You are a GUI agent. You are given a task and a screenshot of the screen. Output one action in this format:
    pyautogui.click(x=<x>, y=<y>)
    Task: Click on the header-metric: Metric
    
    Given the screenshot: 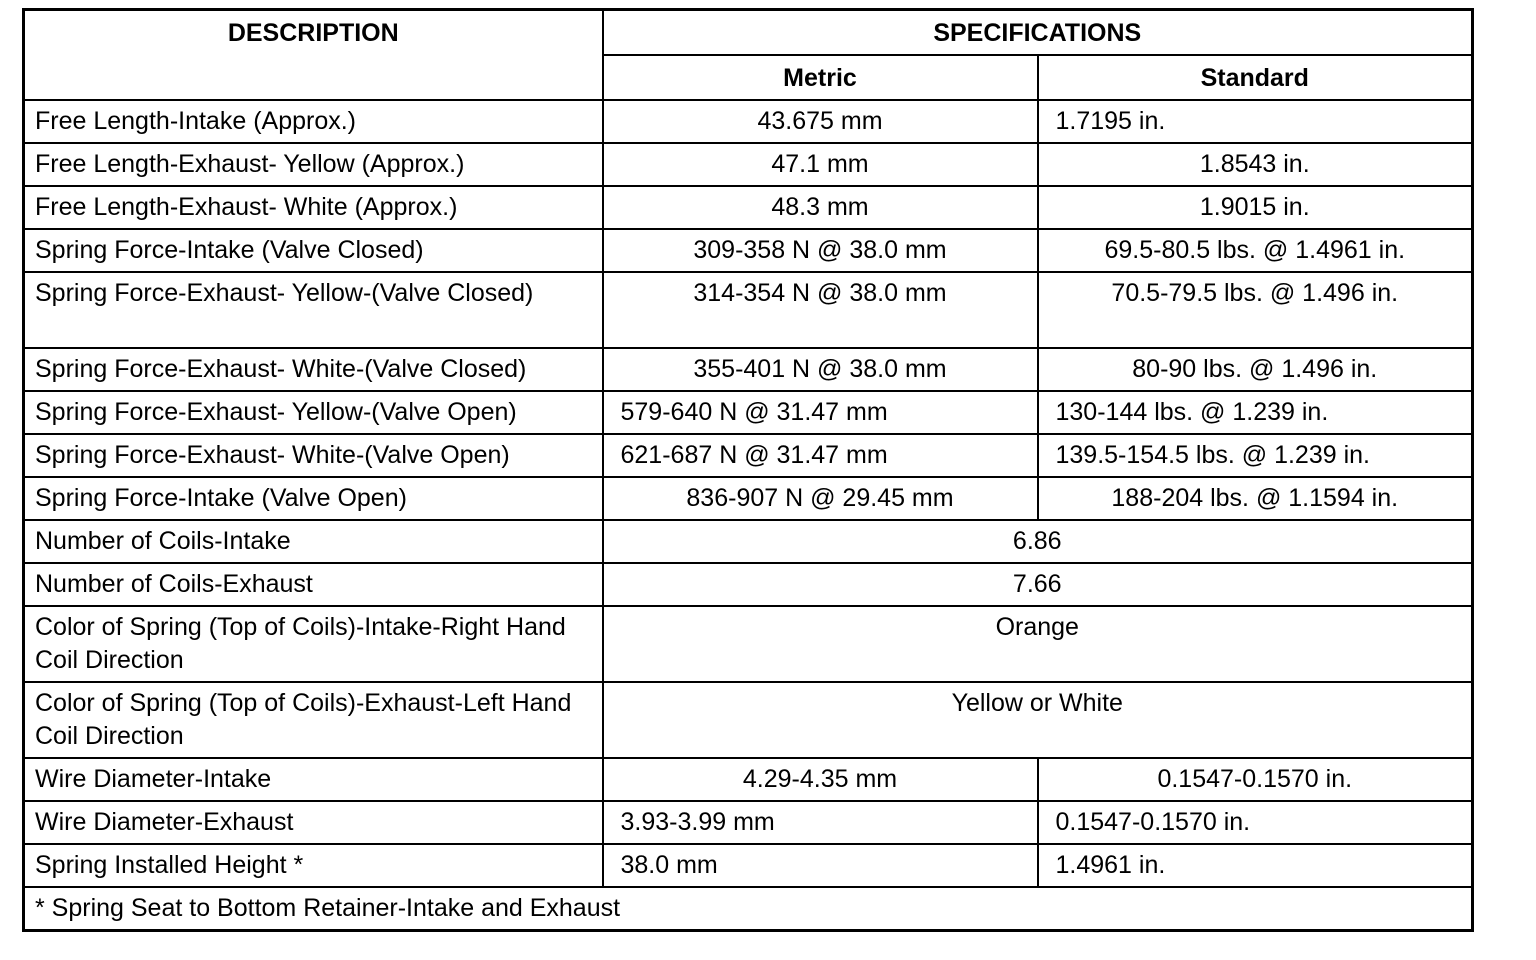 What is the action you would take?
    pyautogui.click(x=820, y=77)
    